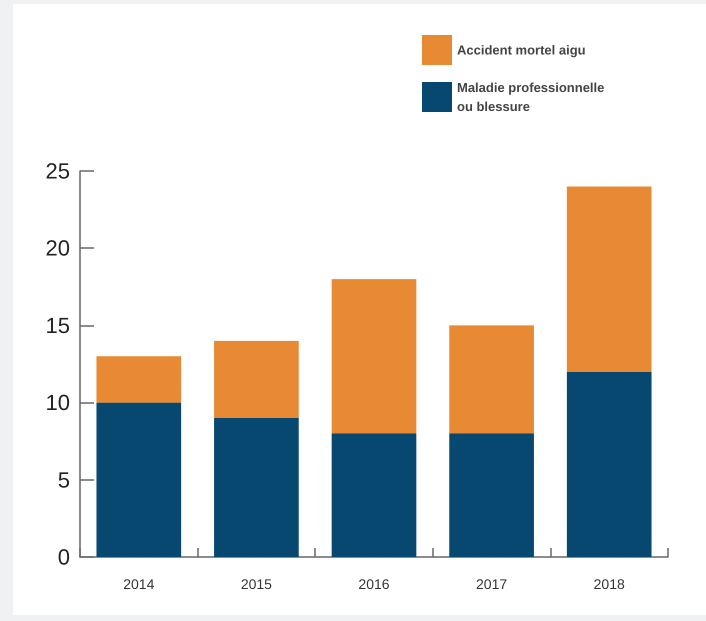  Describe the element at coordinates (374, 584) in the screenshot. I see `x-tick-label: 2016` at that location.